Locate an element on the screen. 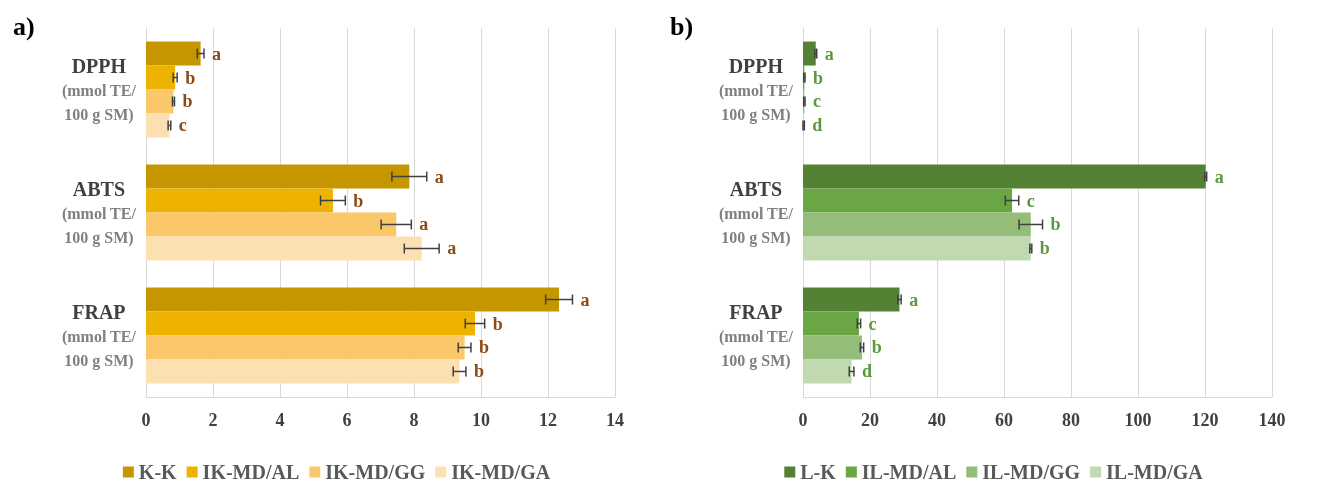 The width and height of the screenshot is (1330, 497). x-tick-label: 120 is located at coordinates (1205, 420).